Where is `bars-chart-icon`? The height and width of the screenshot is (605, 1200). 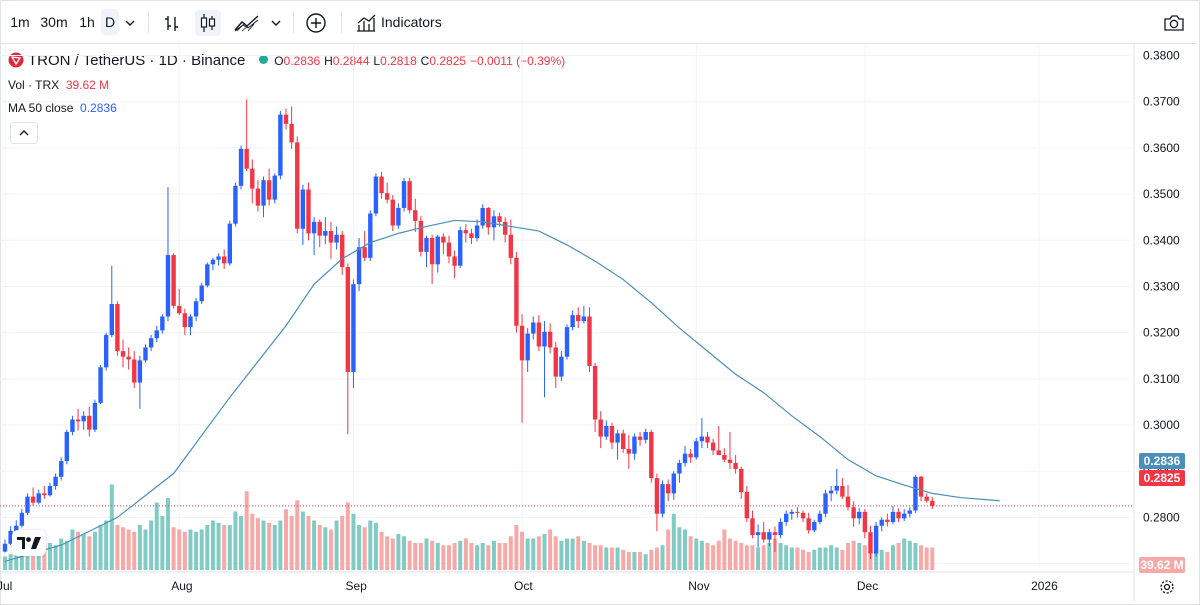 bars-chart-icon is located at coordinates (172, 23).